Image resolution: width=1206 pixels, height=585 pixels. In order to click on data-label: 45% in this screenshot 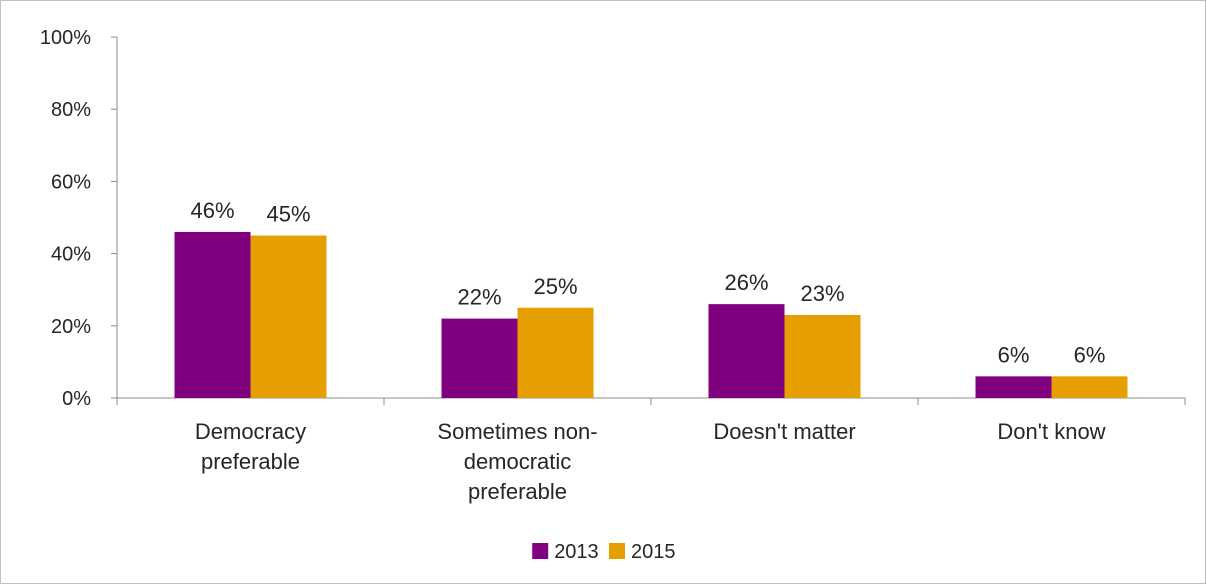, I will do `click(288, 214)`.